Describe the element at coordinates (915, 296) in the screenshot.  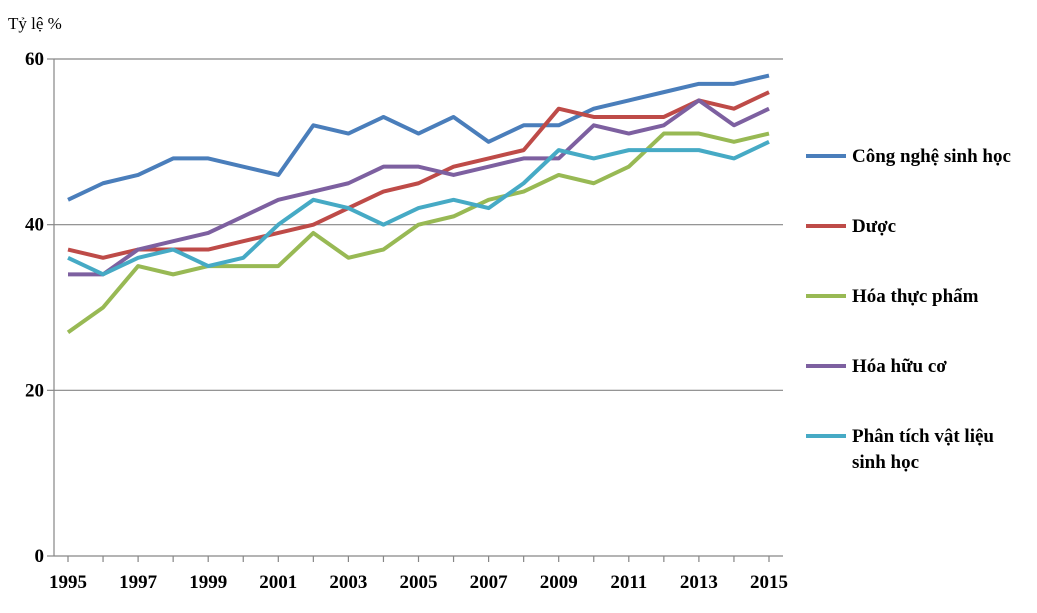
I see `legend-label: Hóa thực phẩm` at that location.